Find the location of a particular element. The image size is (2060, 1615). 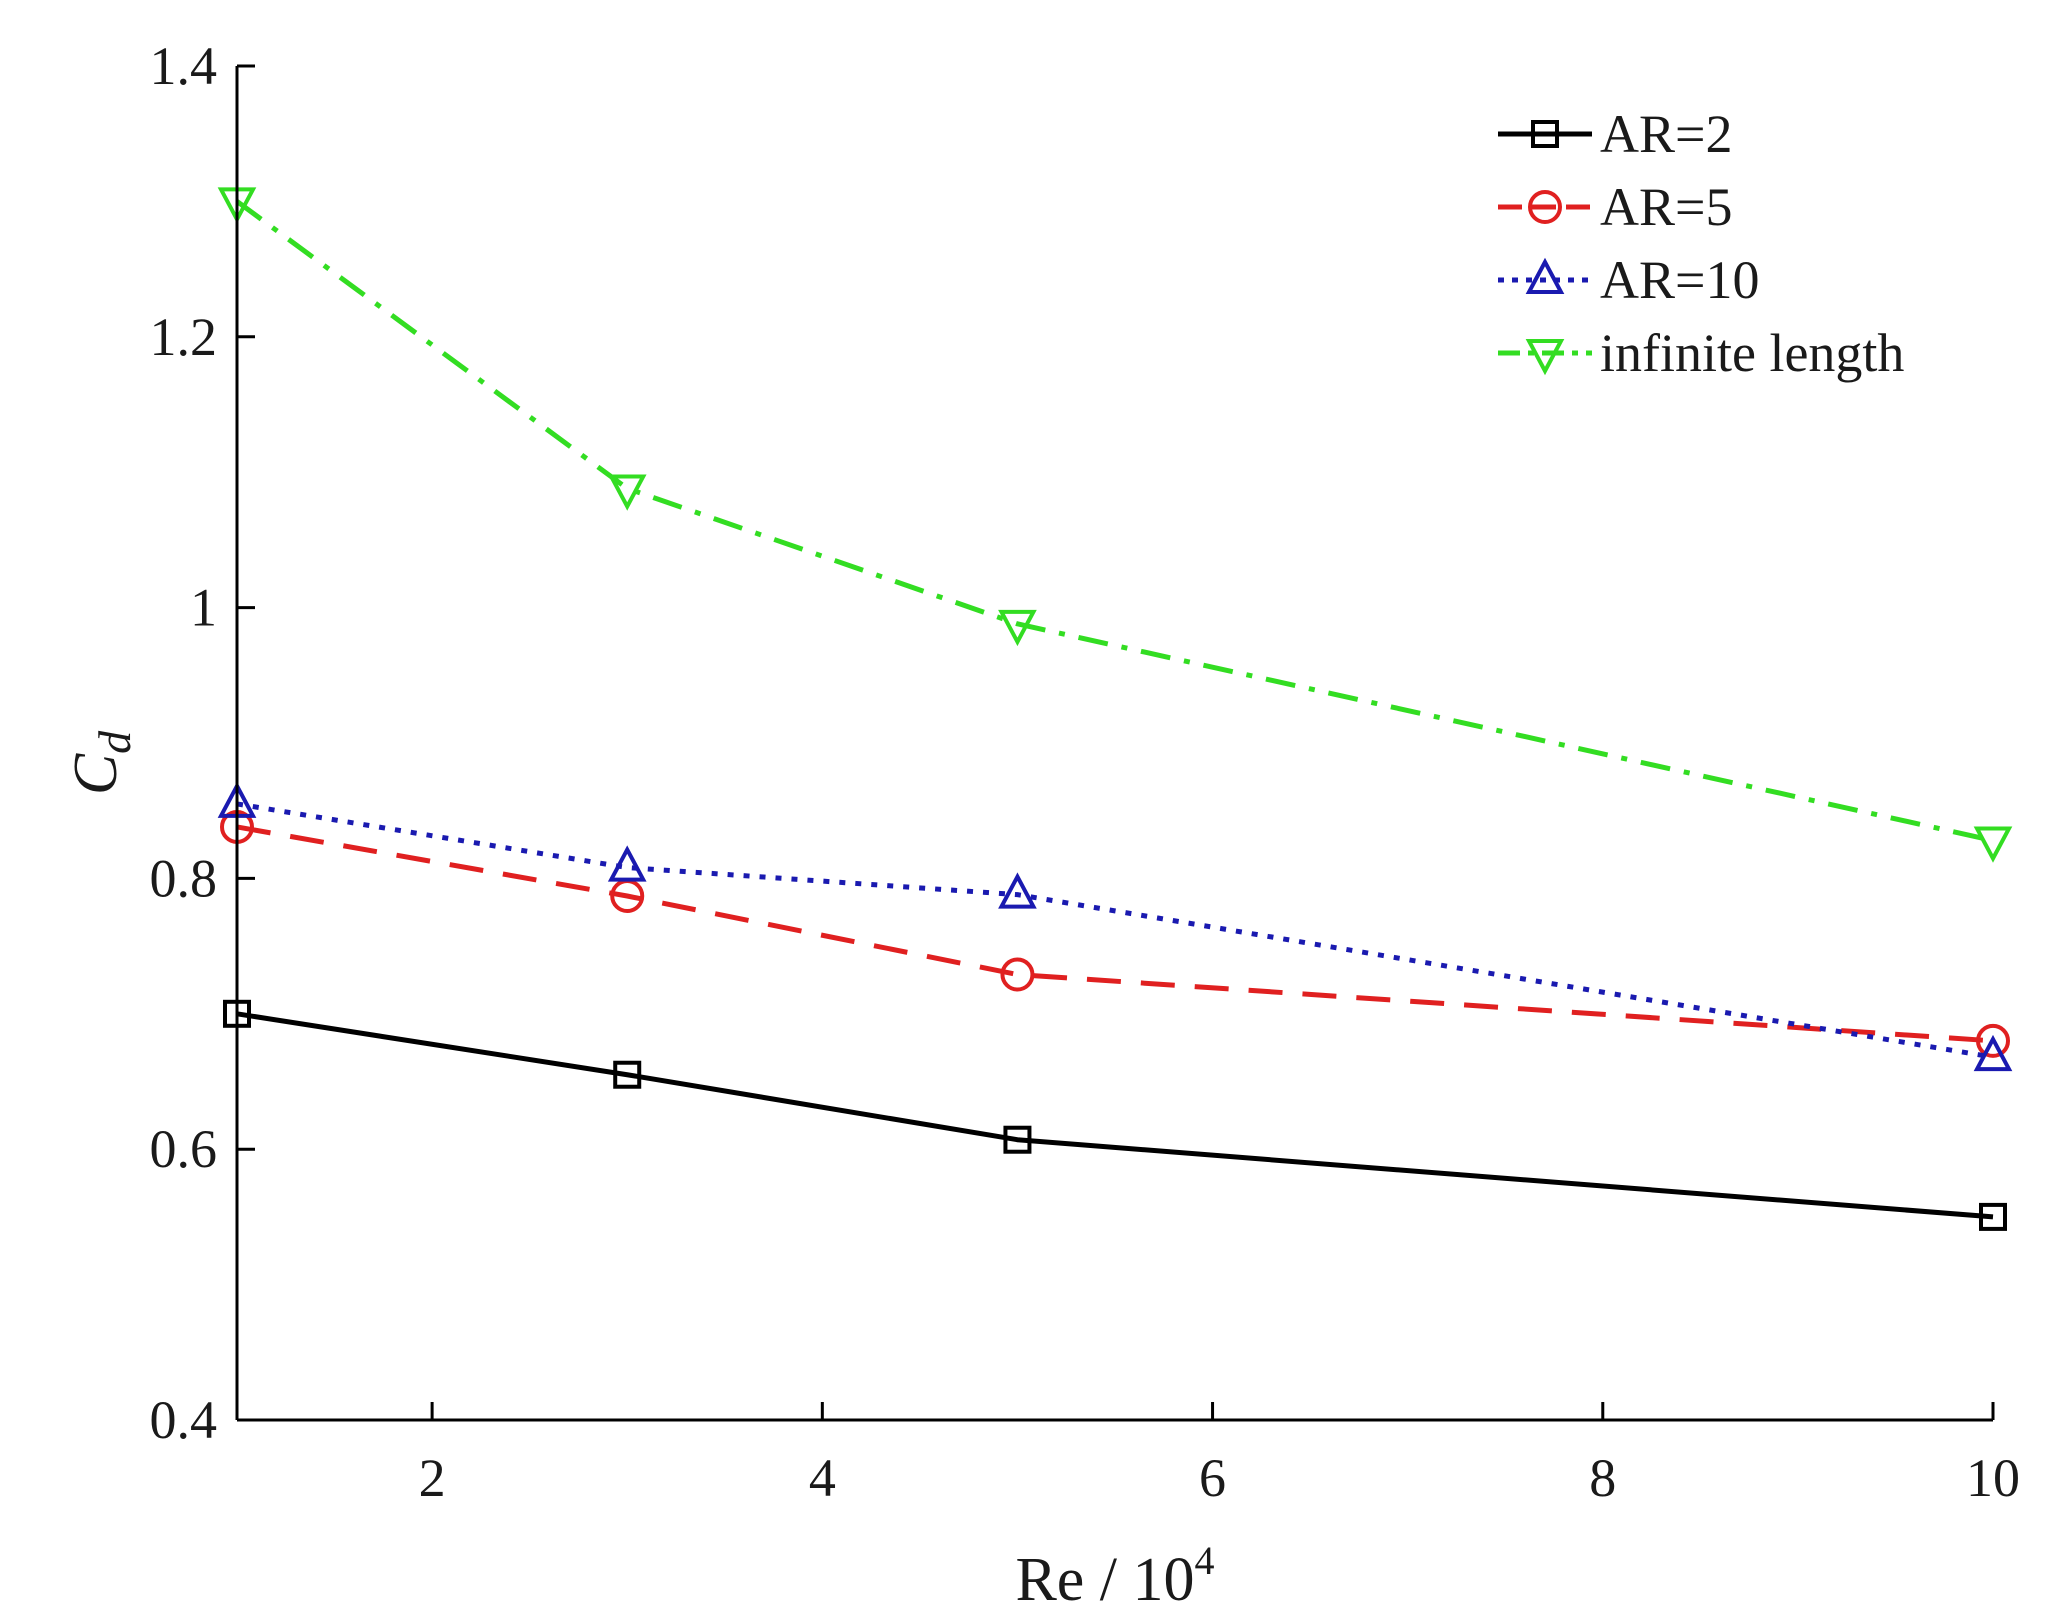

legend-entry: AR=5 is located at coordinates (1615, 207).